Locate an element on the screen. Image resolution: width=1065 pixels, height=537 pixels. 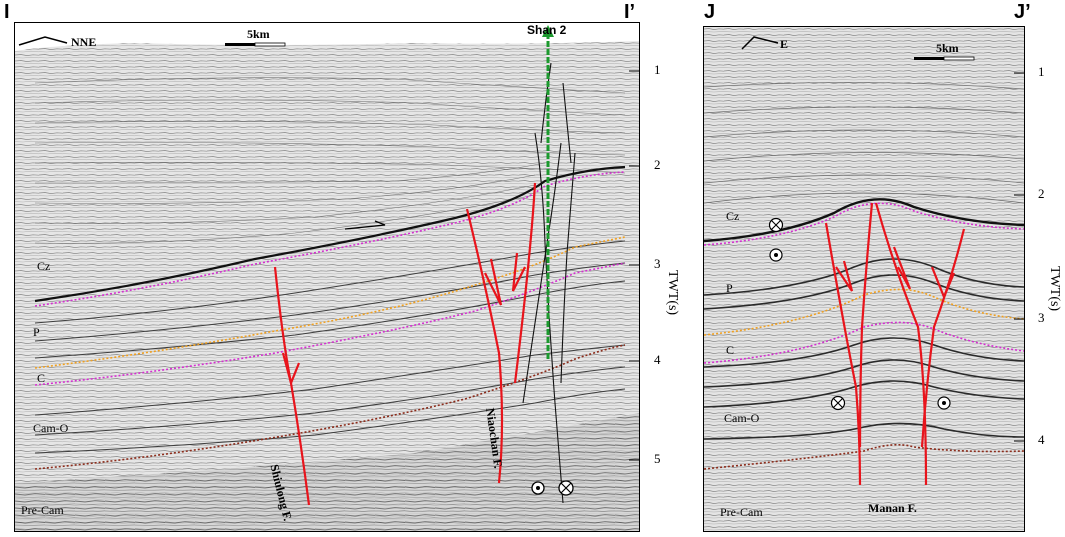
out-of-page-symbol-icon-right-top is located at coordinates (776, 255).